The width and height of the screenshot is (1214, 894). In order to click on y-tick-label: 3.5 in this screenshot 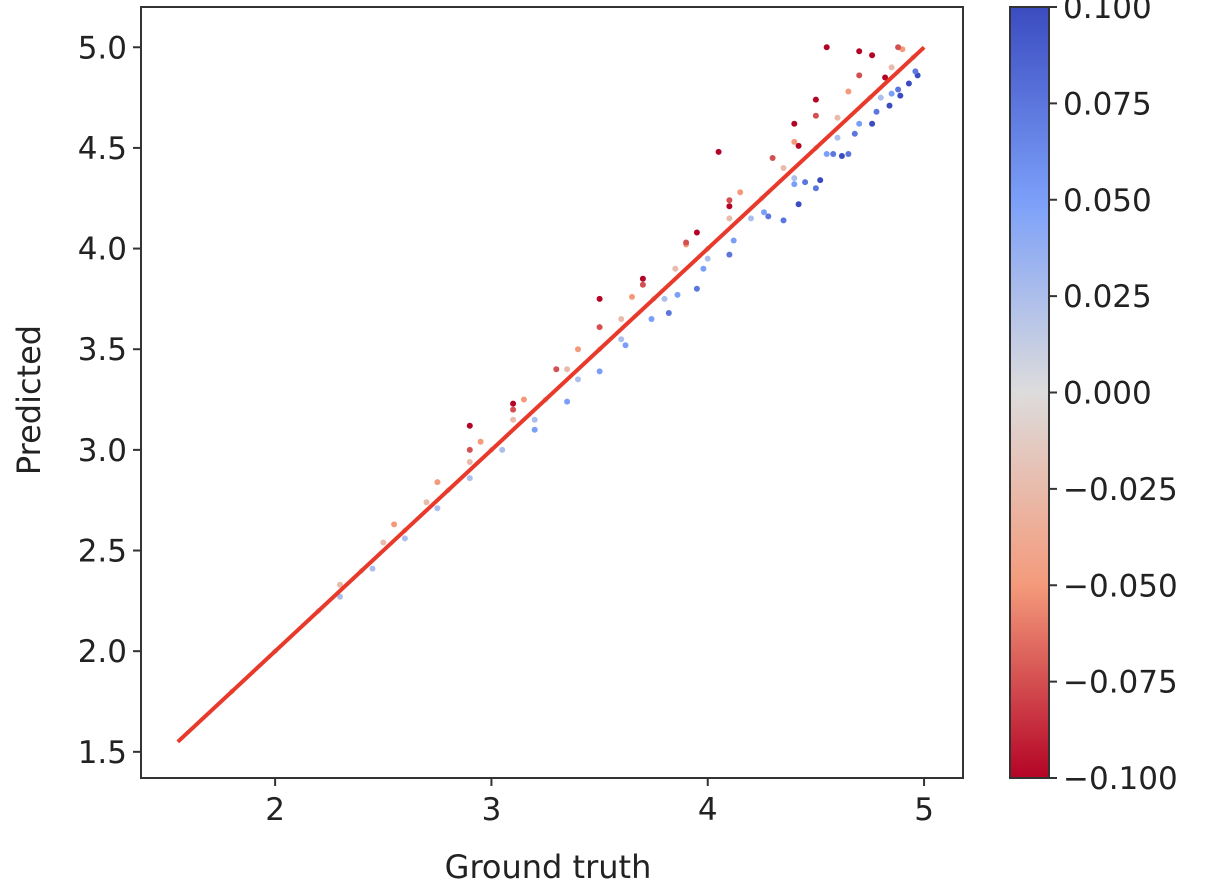, I will do `click(102, 350)`.